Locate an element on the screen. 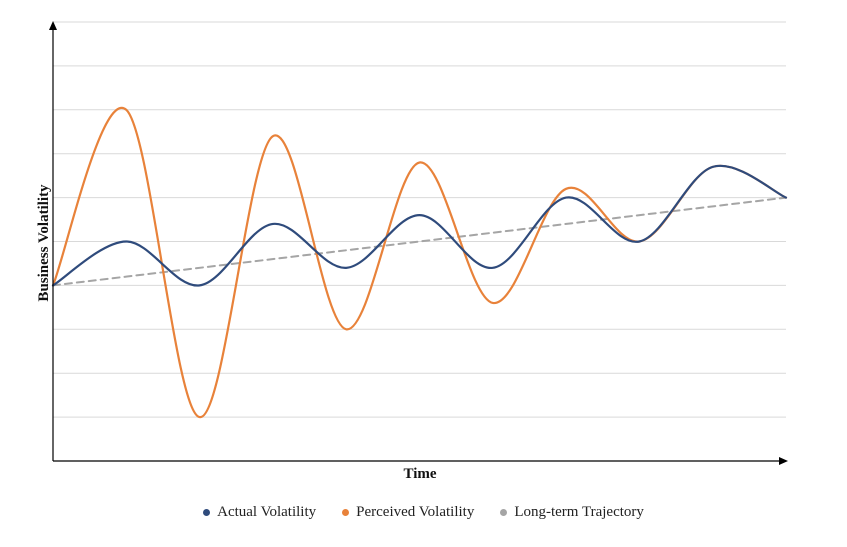 This screenshot has height=547, width=847. y-axis-label: Business Volatility is located at coordinates (44, 243).